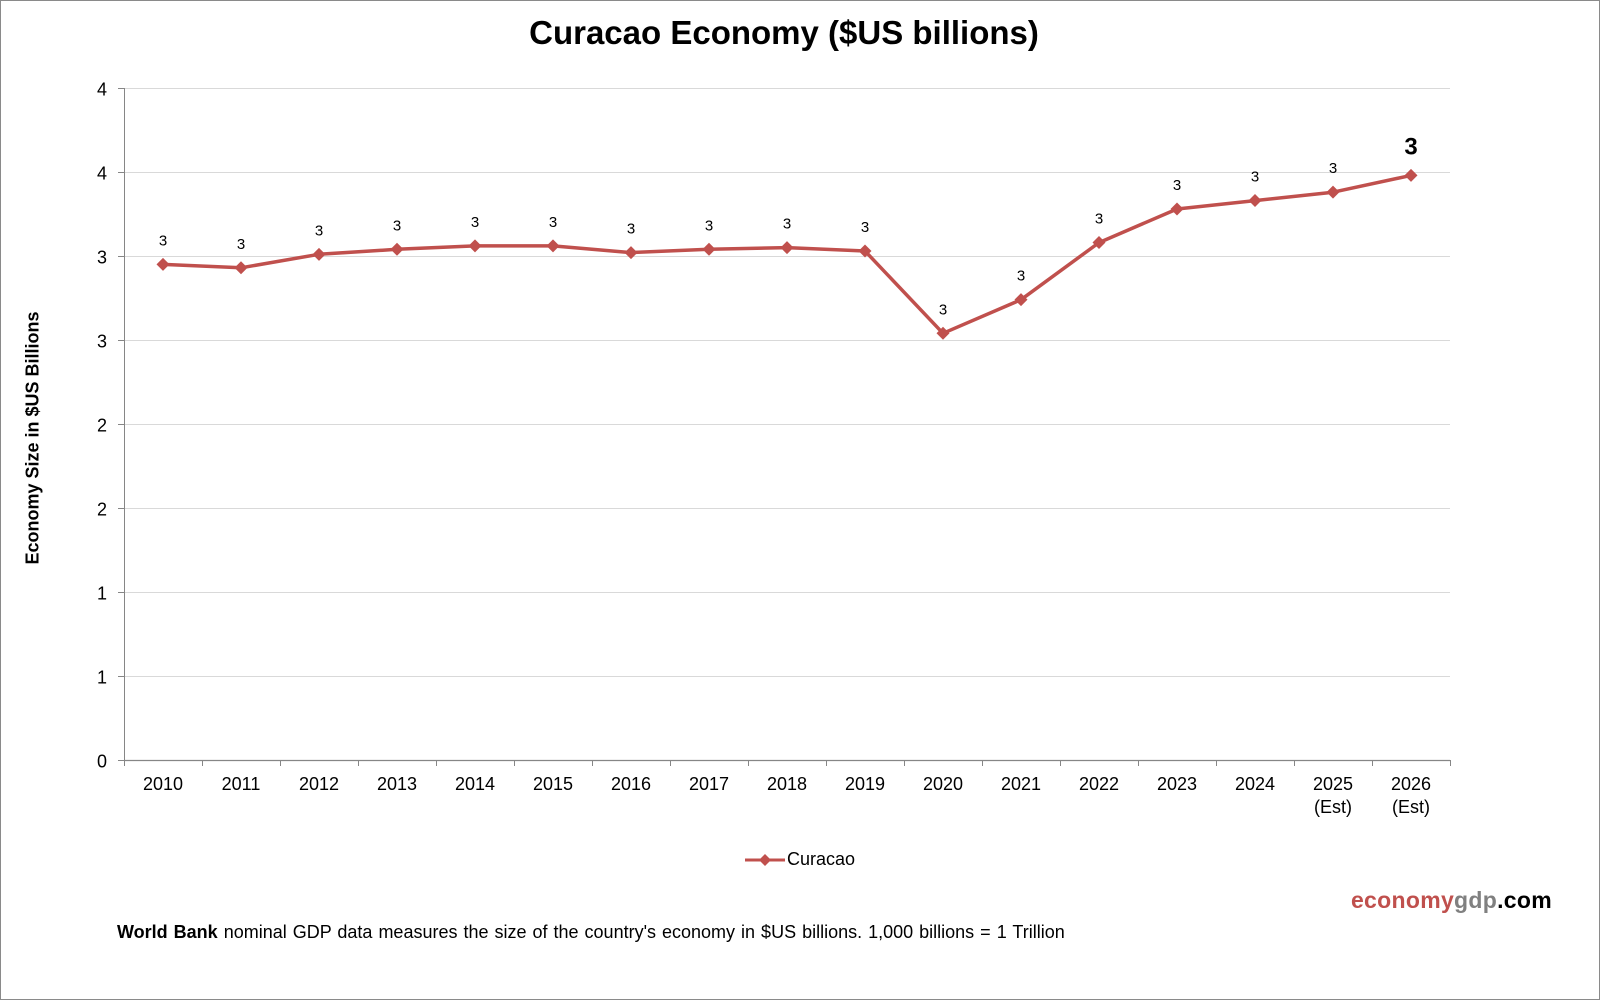 The height and width of the screenshot is (1002, 1602). I want to click on x-tick-label-line: 2013, so click(397, 784).